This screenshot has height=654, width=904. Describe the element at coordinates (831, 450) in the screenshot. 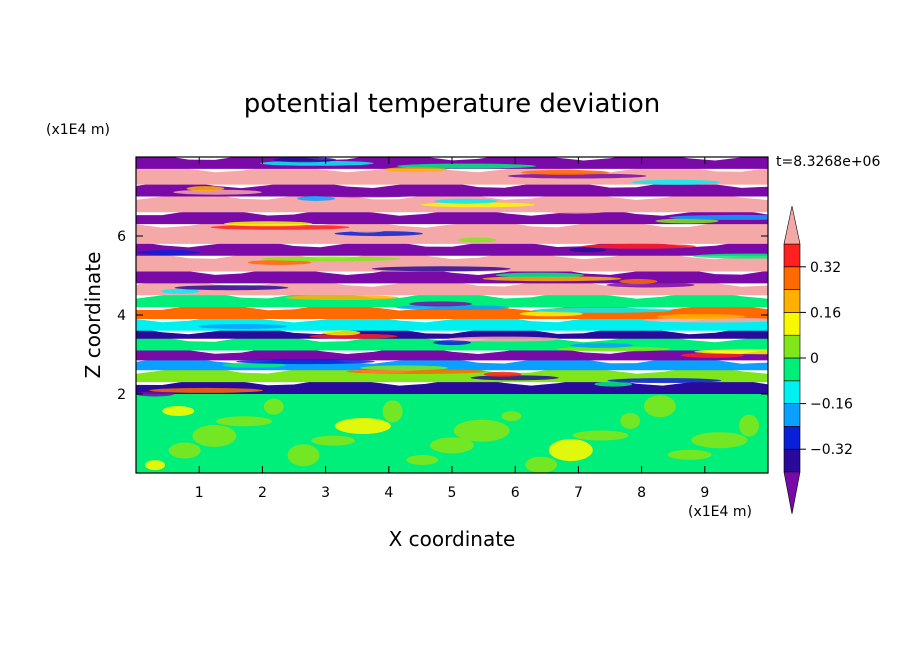

I see `colorbar-label: −0.32` at that location.